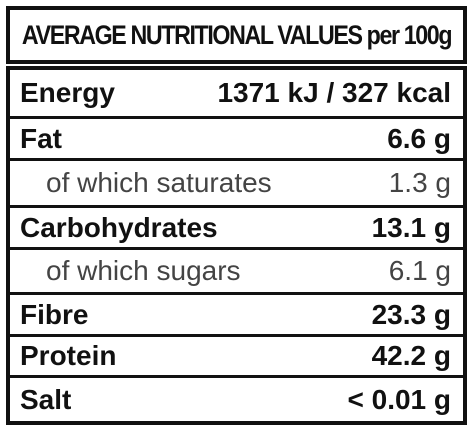 This screenshot has width=473, height=431. I want to click on label: Salt, so click(46, 399).